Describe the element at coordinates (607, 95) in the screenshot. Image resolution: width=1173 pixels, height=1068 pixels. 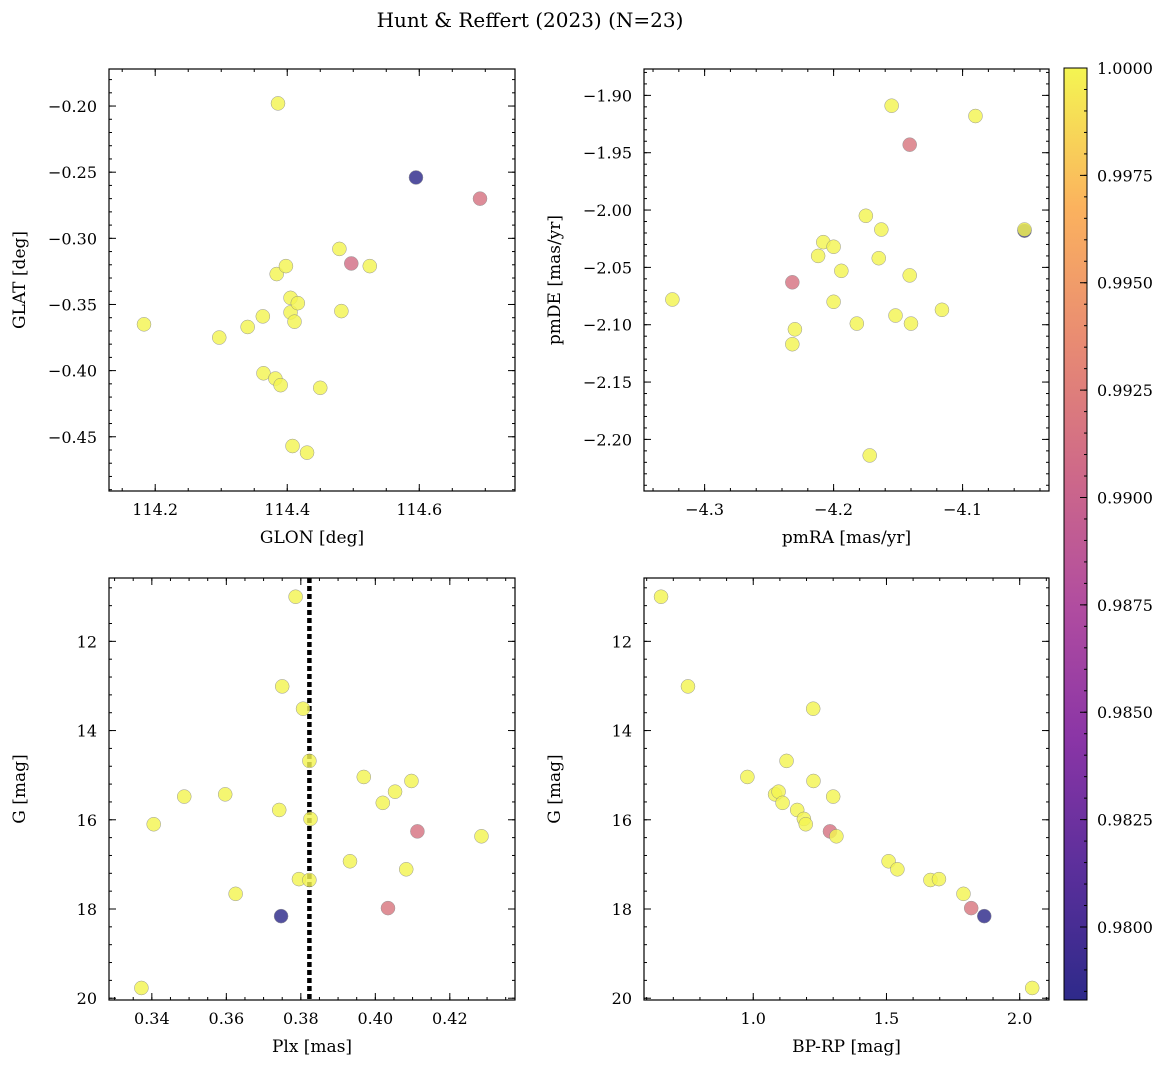
I see `y-tick-label: −1.90` at that location.